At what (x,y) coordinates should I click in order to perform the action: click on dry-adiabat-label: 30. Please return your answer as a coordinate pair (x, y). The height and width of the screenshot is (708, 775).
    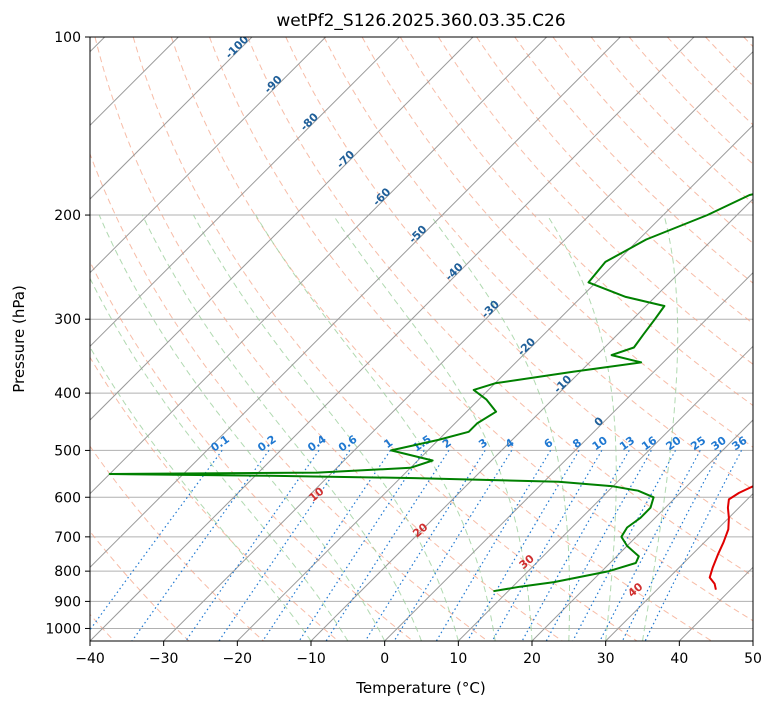
    Looking at the image, I should click on (527, 562).